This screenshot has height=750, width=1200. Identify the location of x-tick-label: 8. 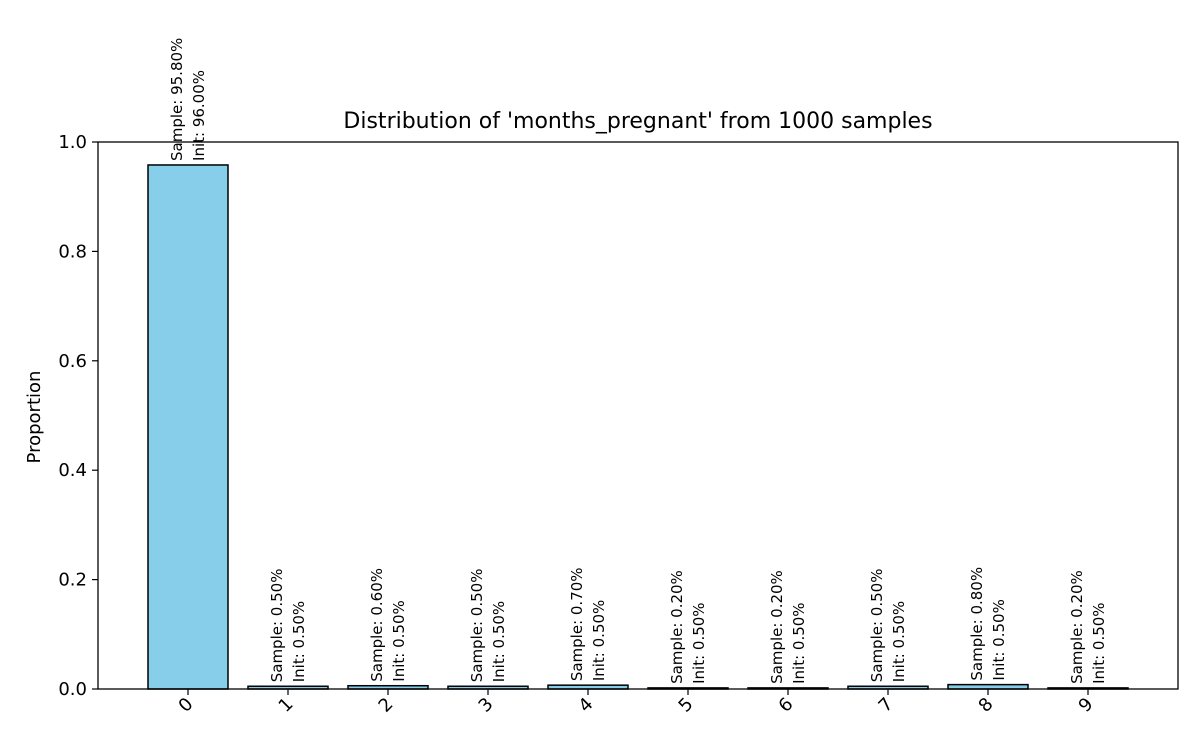
(986, 705).